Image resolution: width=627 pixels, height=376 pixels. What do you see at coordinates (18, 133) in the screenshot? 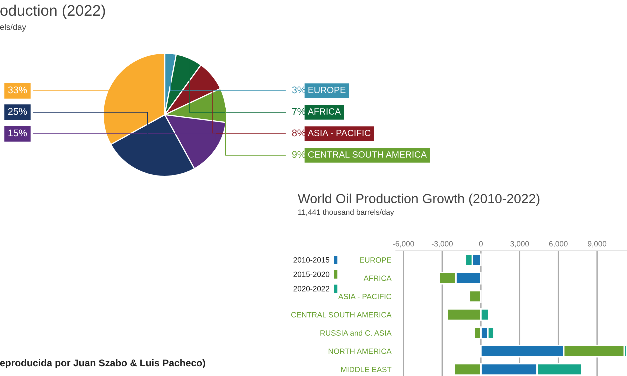
I see `data-label: 15%` at bounding box center [18, 133].